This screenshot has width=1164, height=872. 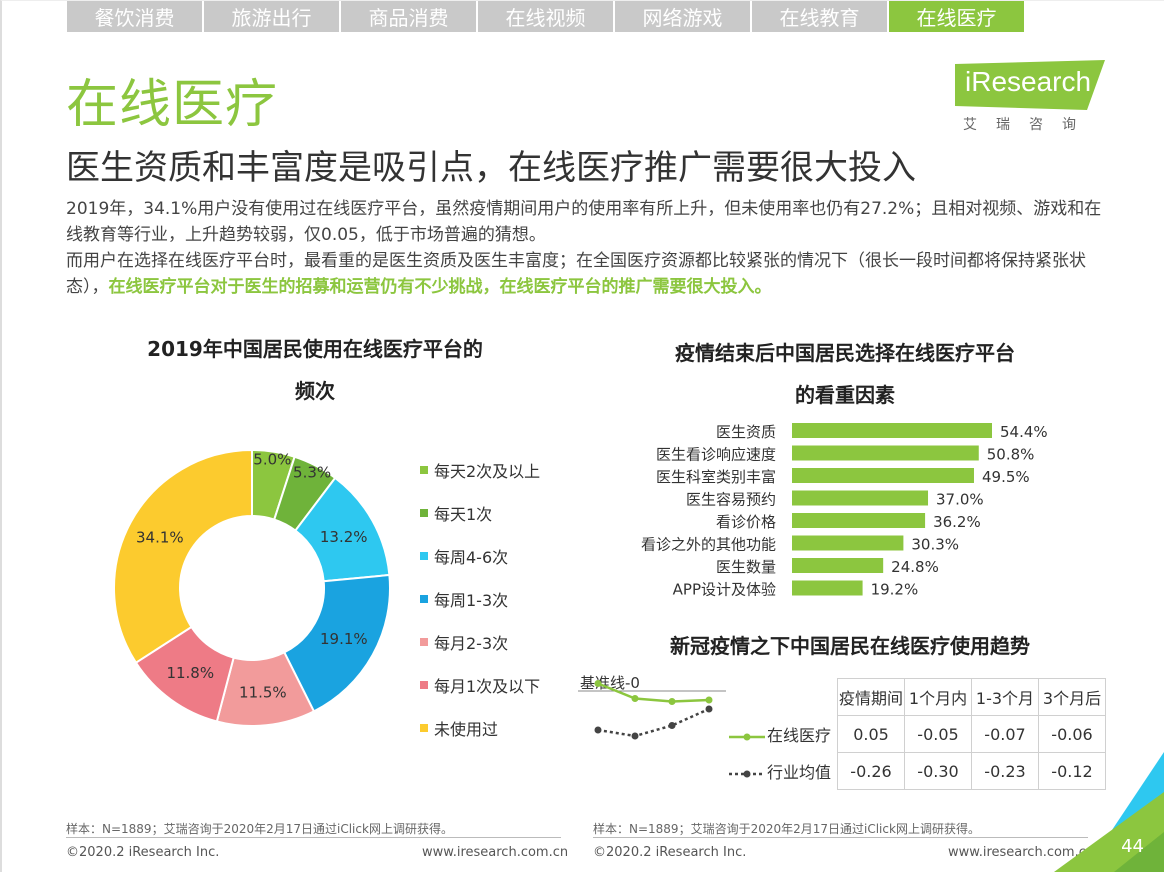 What do you see at coordinates (463, 514) in the screenshot?
I see `legend-label-1: 每天1次` at bounding box center [463, 514].